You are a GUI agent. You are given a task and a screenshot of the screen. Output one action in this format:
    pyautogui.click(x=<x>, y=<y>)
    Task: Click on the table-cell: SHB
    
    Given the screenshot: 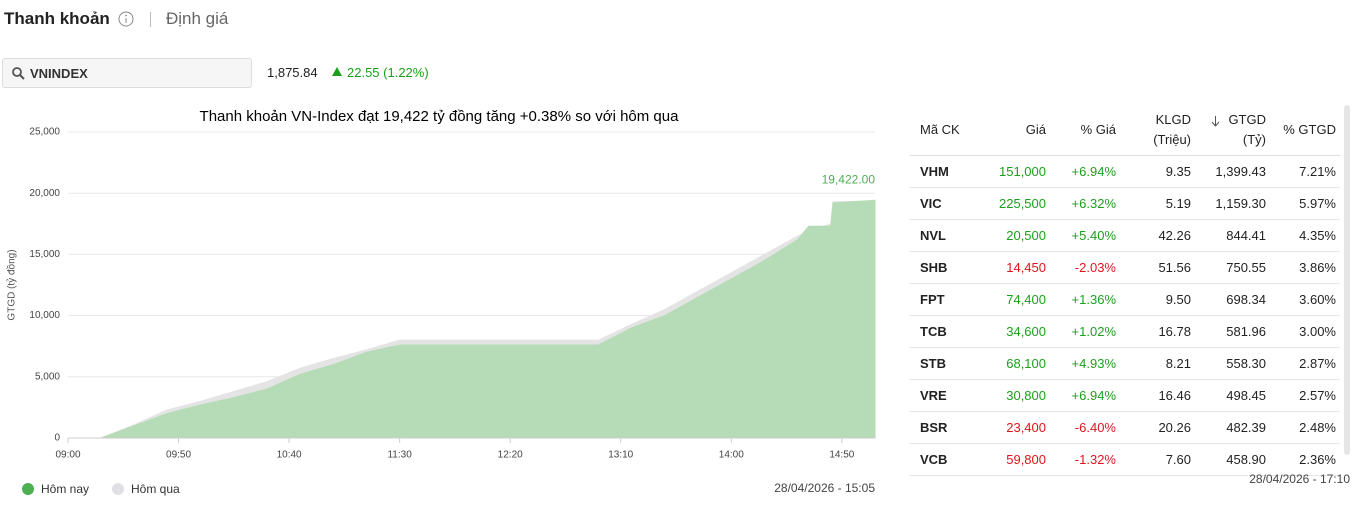 What is the action you would take?
    pyautogui.click(x=946, y=267)
    